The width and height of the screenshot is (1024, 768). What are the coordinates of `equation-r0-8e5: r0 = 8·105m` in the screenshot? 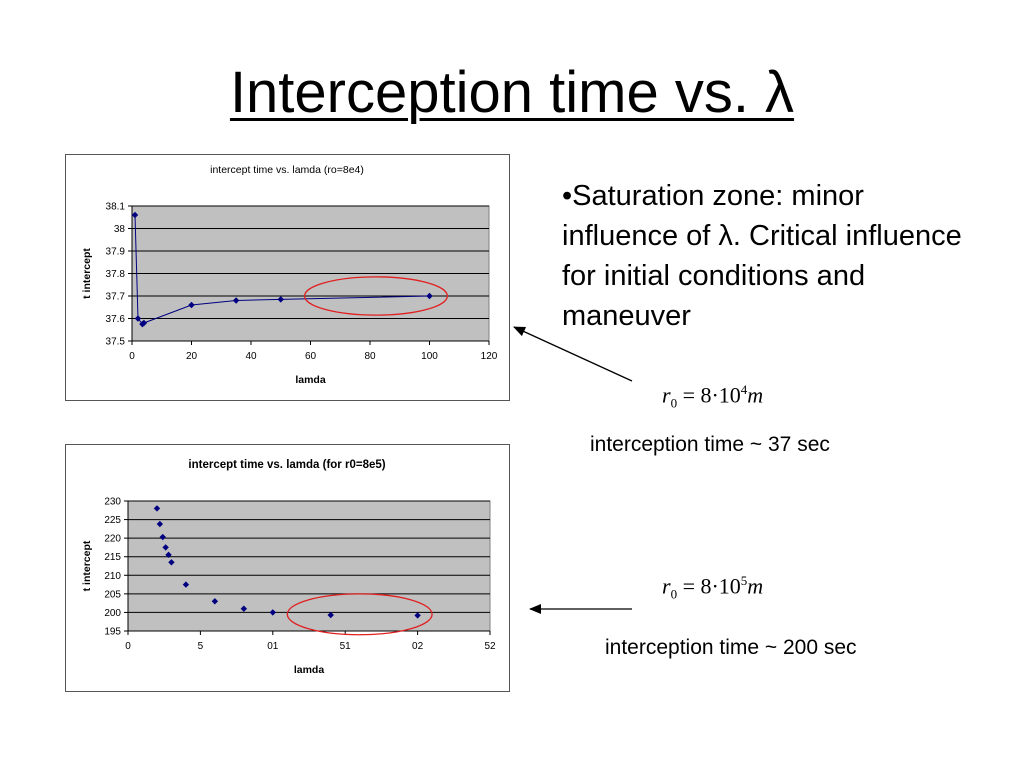 It's located at (712, 588).